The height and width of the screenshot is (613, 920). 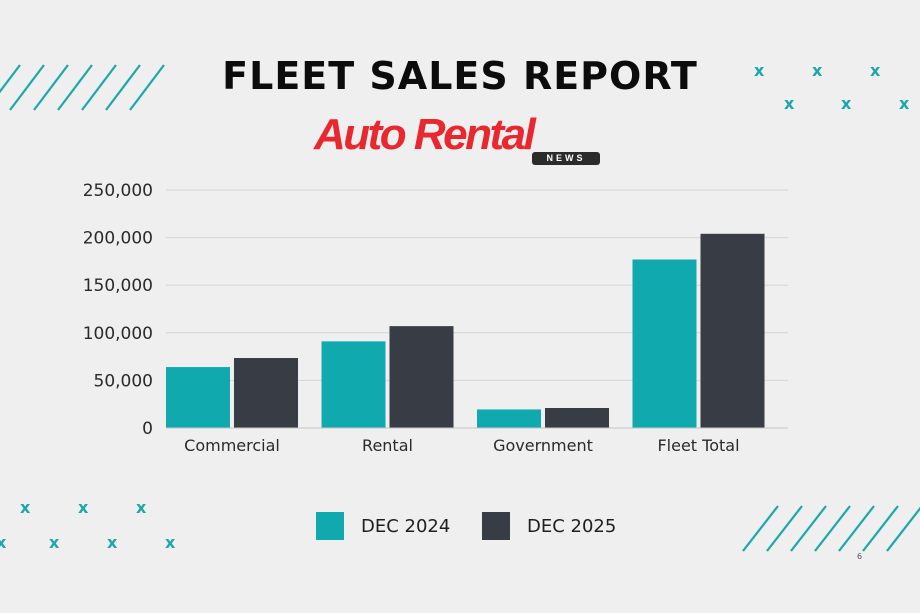 What do you see at coordinates (198, 397) in the screenshot?
I see `bar-commercial-dec-2024` at bounding box center [198, 397].